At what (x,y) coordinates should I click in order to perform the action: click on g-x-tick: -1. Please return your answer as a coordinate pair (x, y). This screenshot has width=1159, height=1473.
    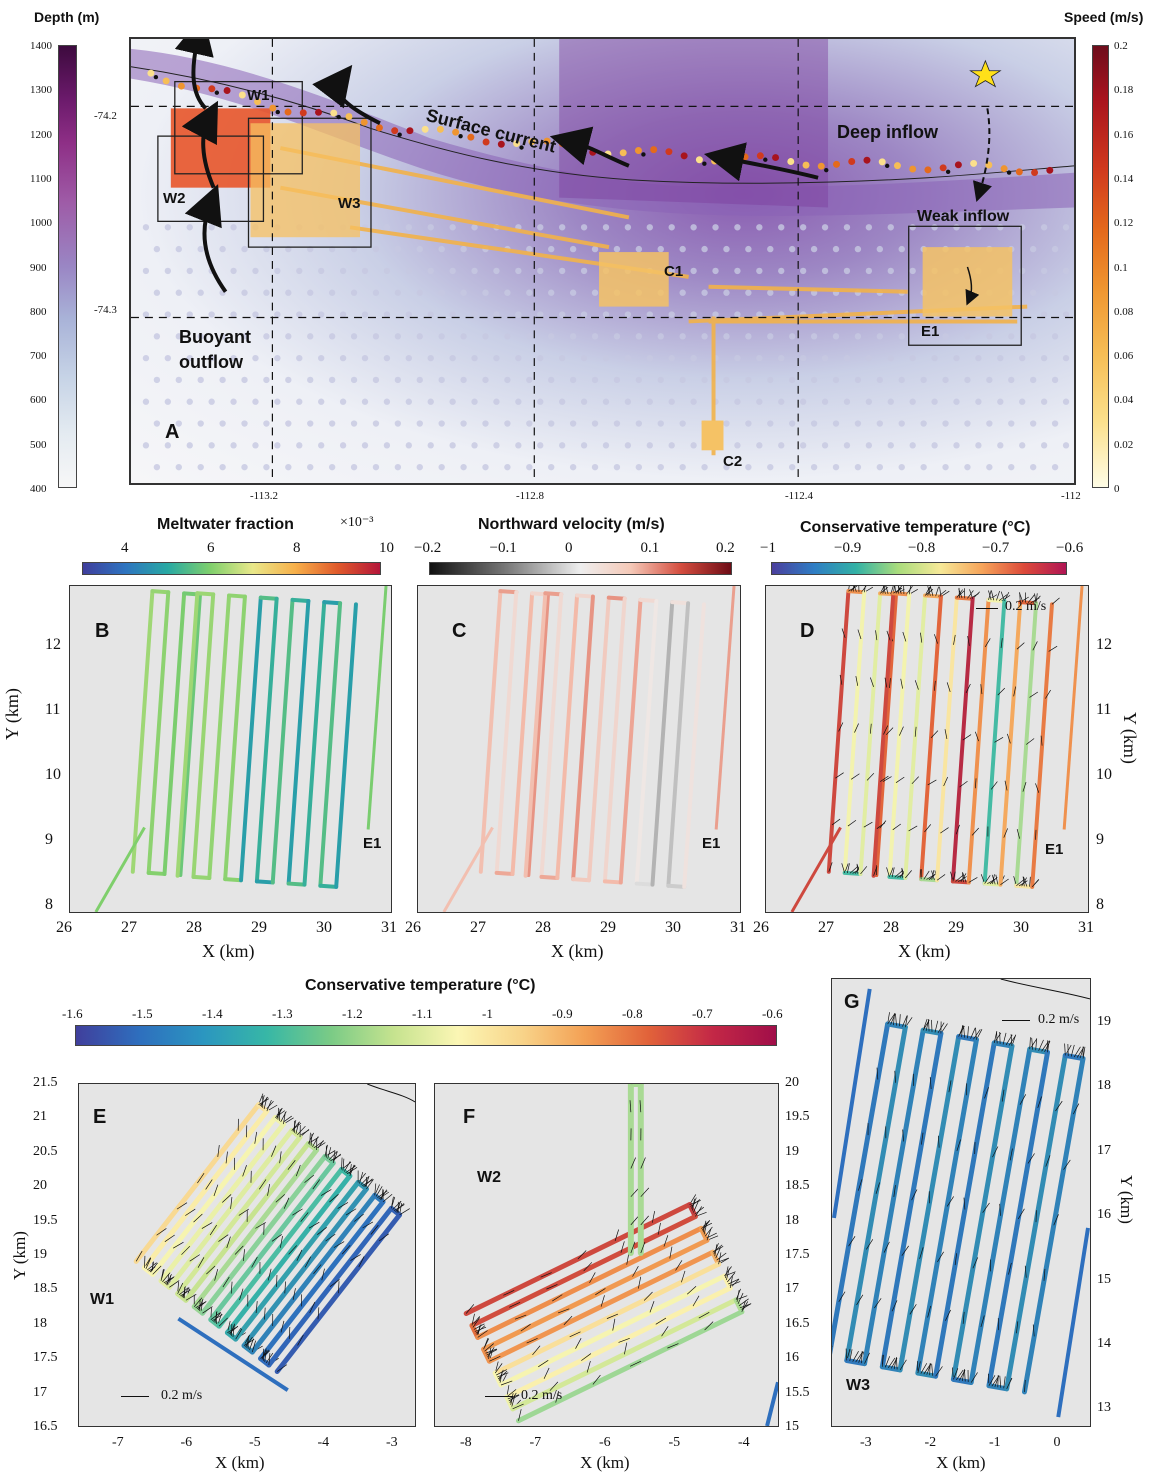
    Looking at the image, I should click on (995, 1442).